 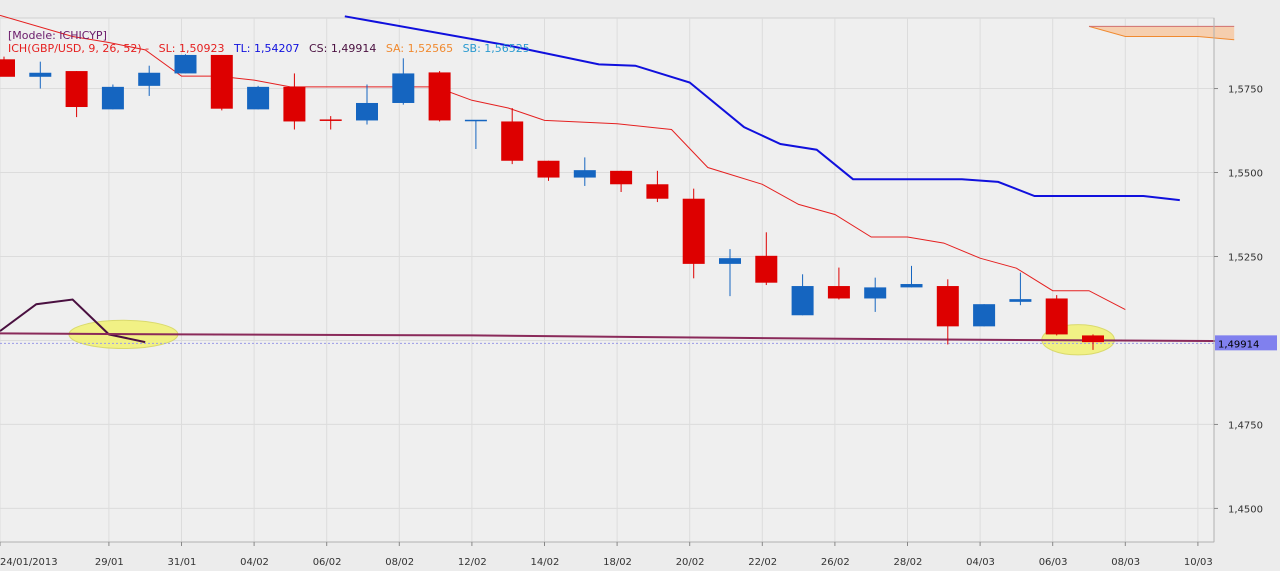 I want to click on x-tick-label: 22/02, so click(x=762, y=562).